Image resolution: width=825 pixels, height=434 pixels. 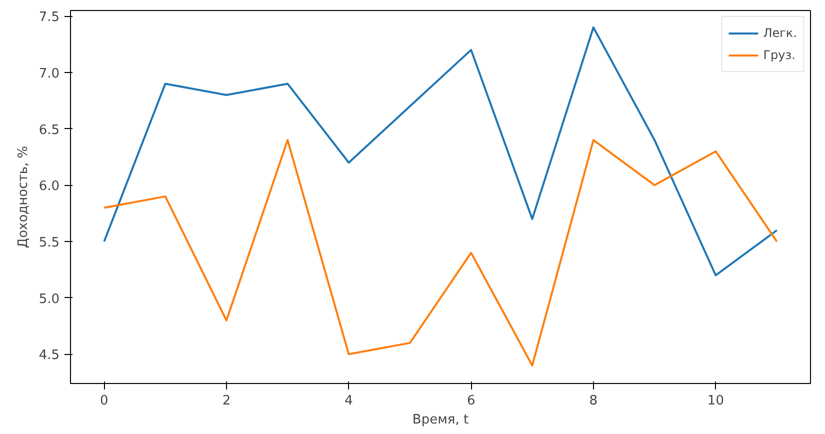 What do you see at coordinates (49, 18) in the screenshot?
I see `y-tick-label: 7.5` at bounding box center [49, 18].